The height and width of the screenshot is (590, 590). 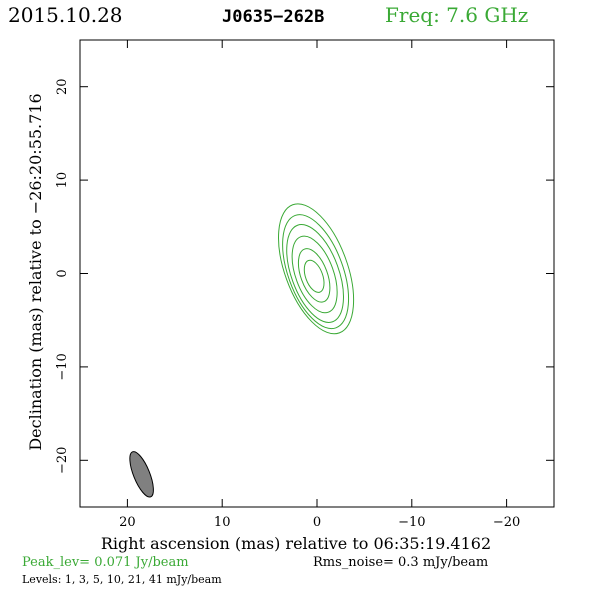 What do you see at coordinates (105, 562) in the screenshot?
I see `peak-level: Peak_lev= 0.071 Jy/beam` at bounding box center [105, 562].